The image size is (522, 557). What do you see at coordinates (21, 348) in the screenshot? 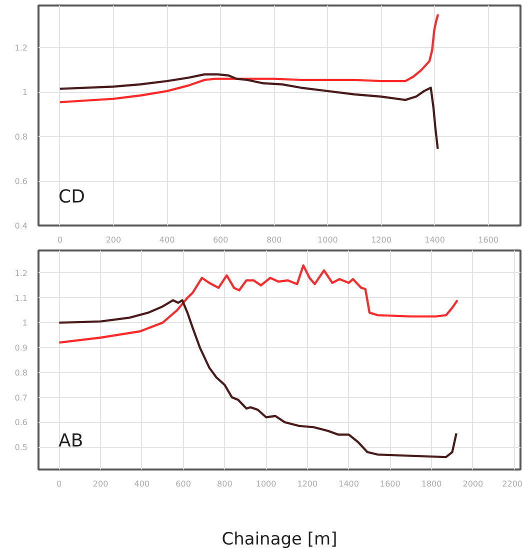
I see `y-tick-label: 0.9` at bounding box center [21, 348].